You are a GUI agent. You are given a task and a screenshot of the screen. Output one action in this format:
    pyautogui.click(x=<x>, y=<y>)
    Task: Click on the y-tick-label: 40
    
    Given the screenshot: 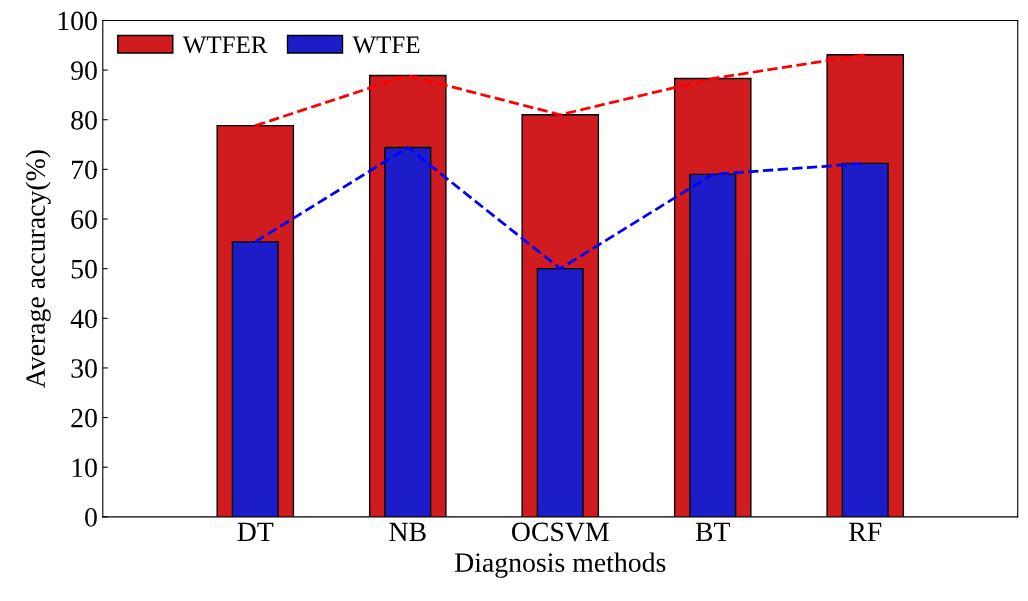 What is the action you would take?
    pyautogui.click(x=83, y=319)
    